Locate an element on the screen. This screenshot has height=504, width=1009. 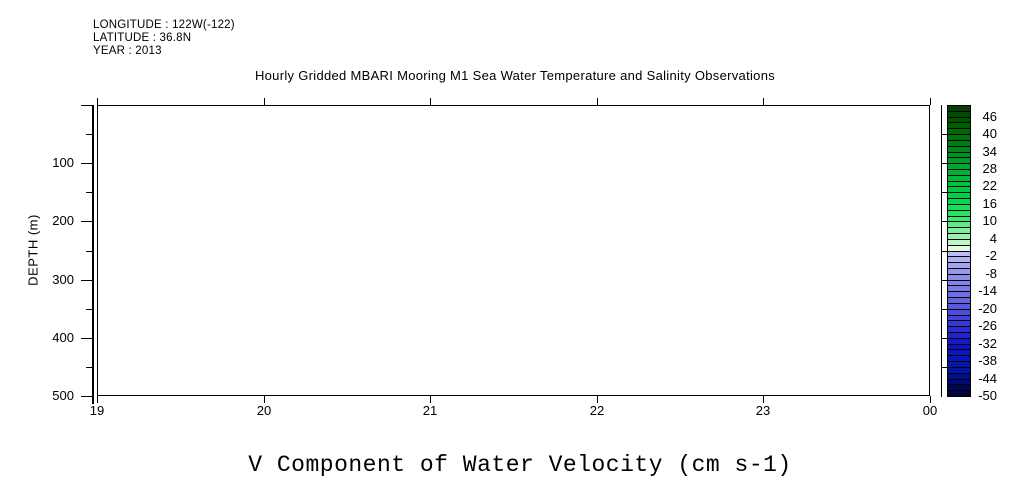
colorbar-label: 4 is located at coordinates (993, 238).